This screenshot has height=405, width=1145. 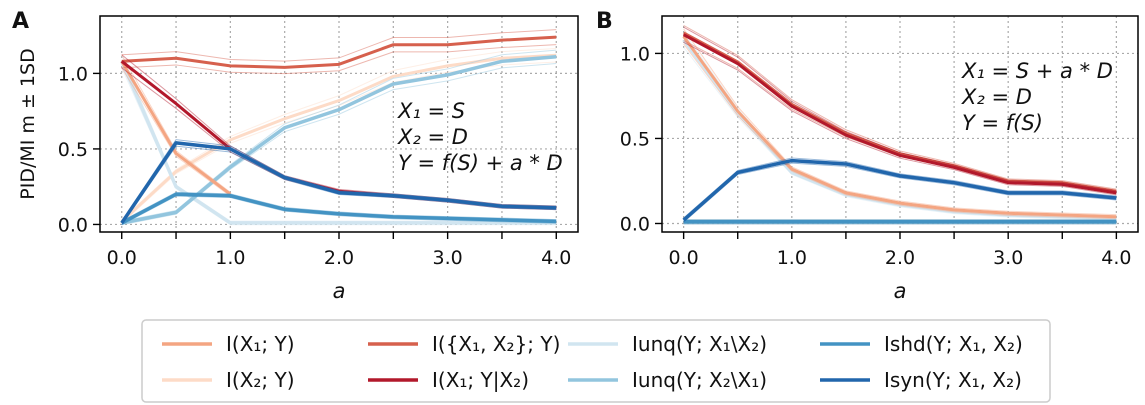 What do you see at coordinates (260, 344) in the screenshot?
I see `legend-label-I_X1_Y: I(X₁; Y)` at bounding box center [260, 344].